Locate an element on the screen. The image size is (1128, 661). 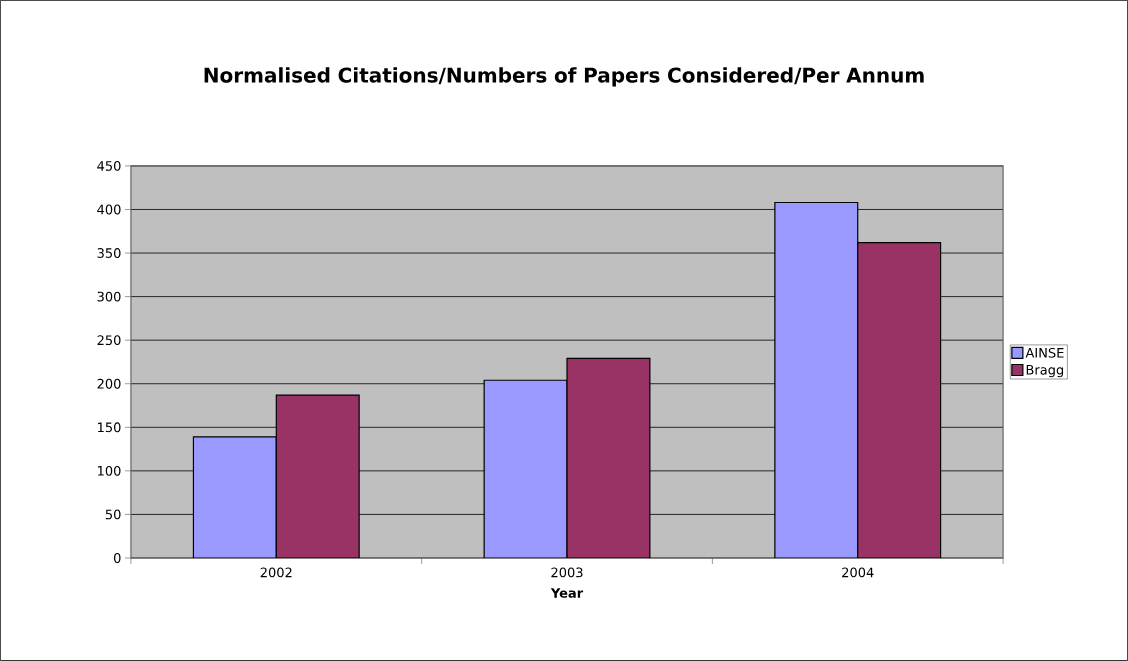
y-tick-label: 250 is located at coordinates (109, 340).